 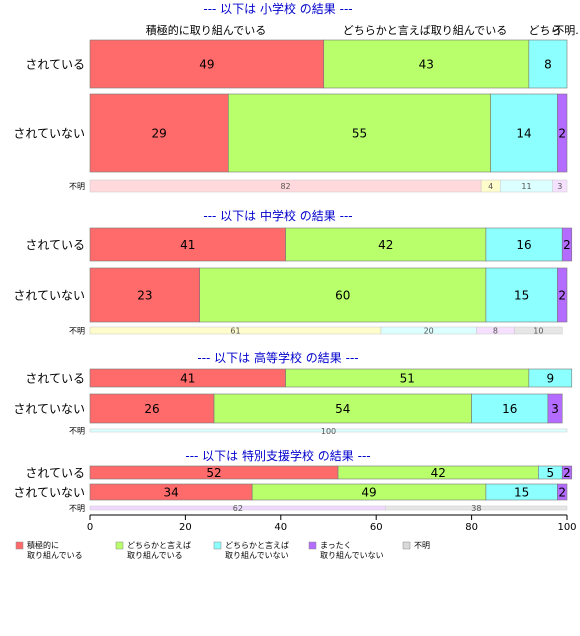 I want to click on group-title: --- 以下は 特別支援学校 の結果 ---, so click(x=277, y=455).